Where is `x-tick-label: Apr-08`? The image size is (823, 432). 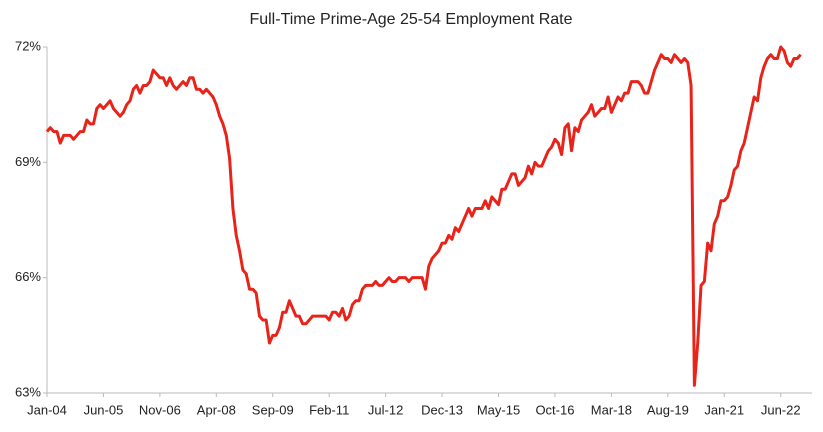 x-tick-label: Apr-08 is located at coordinates (216, 409).